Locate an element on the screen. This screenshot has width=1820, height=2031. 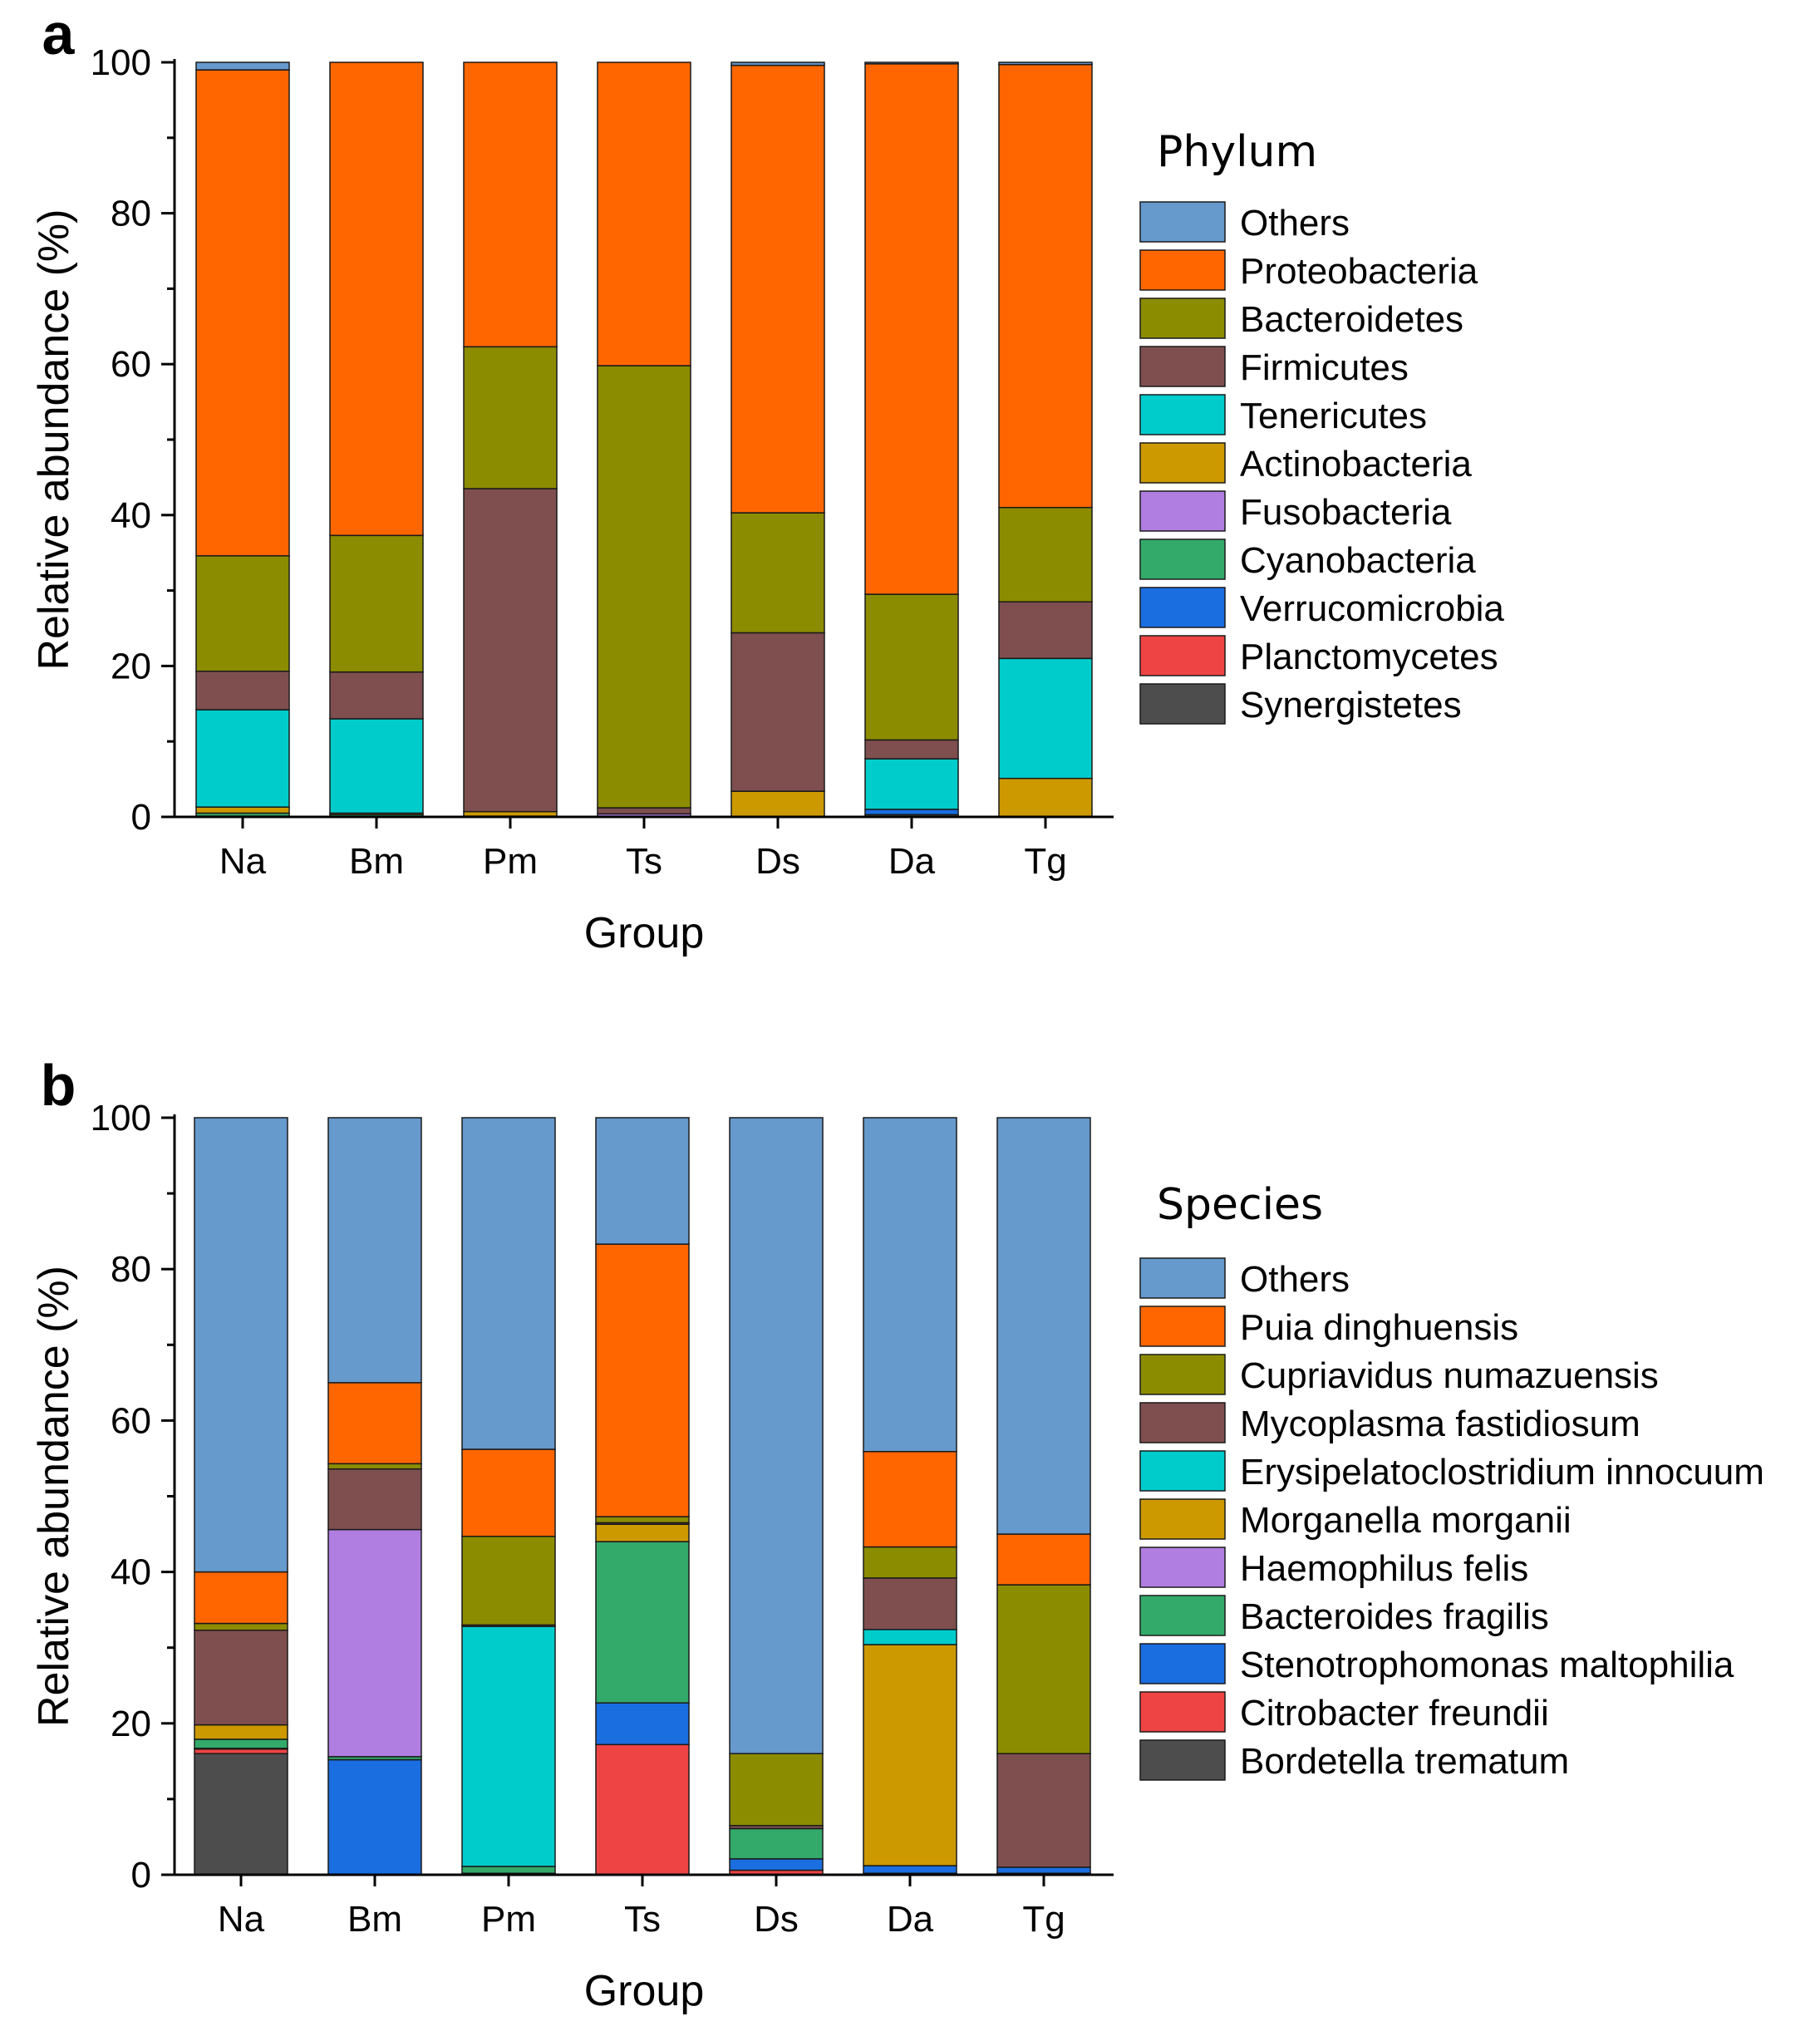
legend-item-synergistetes: Synergistetes is located at coordinates (1300, 704).